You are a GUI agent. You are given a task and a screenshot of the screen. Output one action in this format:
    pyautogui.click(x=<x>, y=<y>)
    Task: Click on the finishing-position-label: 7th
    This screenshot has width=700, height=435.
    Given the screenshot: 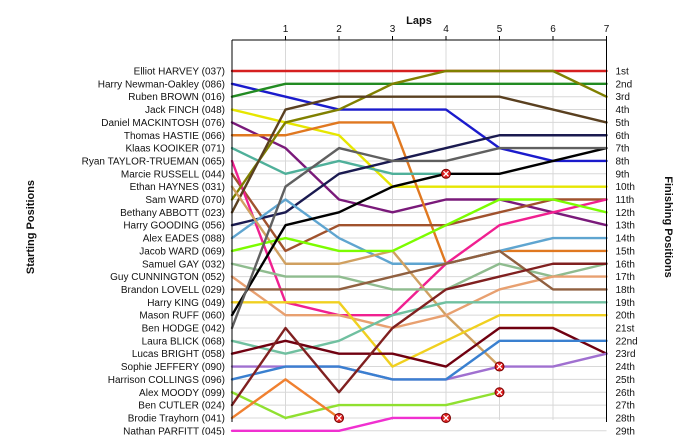 What is the action you would take?
    pyautogui.click(x=623, y=149)
    